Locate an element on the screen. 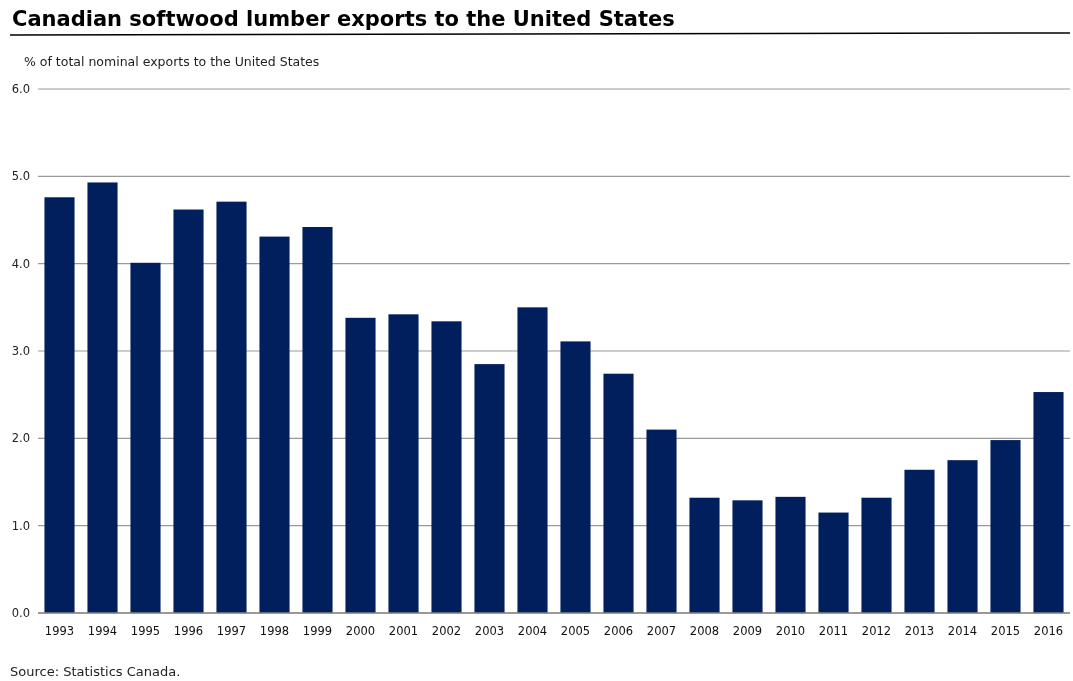 This screenshot has width=1073, height=681. x-tick-label: 2006 is located at coordinates (618, 631).